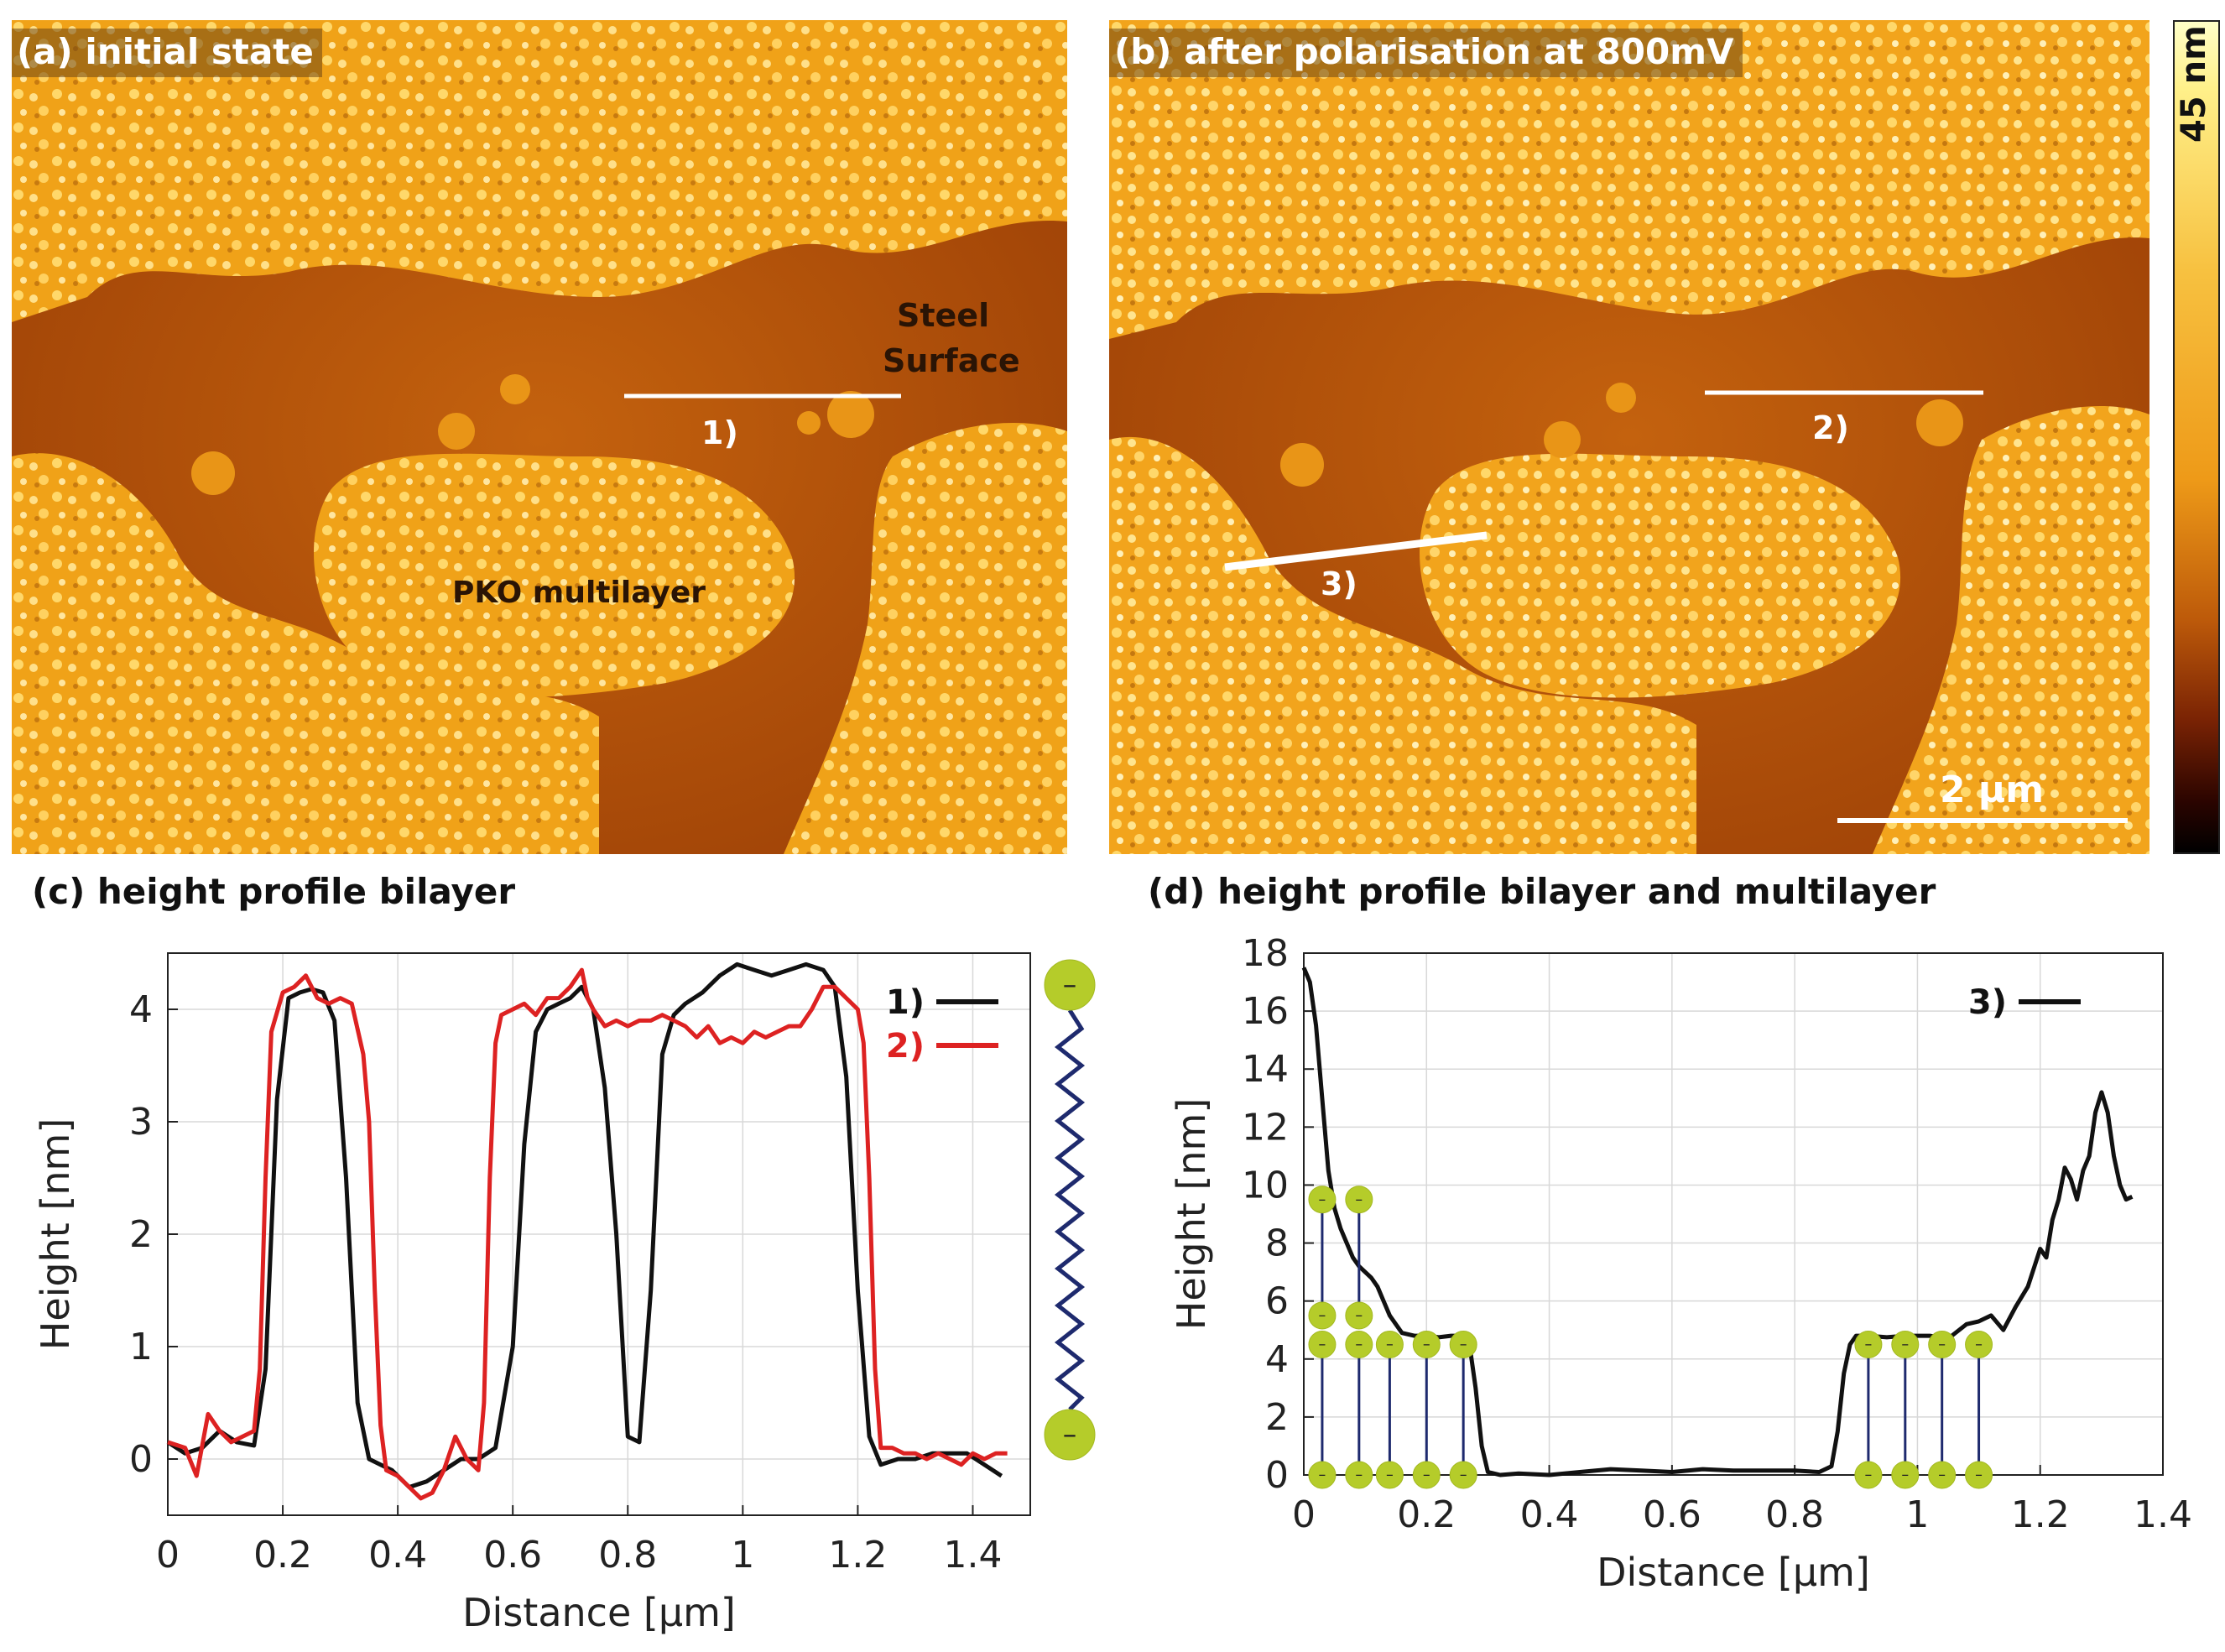 The width and height of the screenshot is (2225, 1652). What do you see at coordinates (1070, 1209) in the screenshot?
I see `alkyl-chain` at bounding box center [1070, 1209].